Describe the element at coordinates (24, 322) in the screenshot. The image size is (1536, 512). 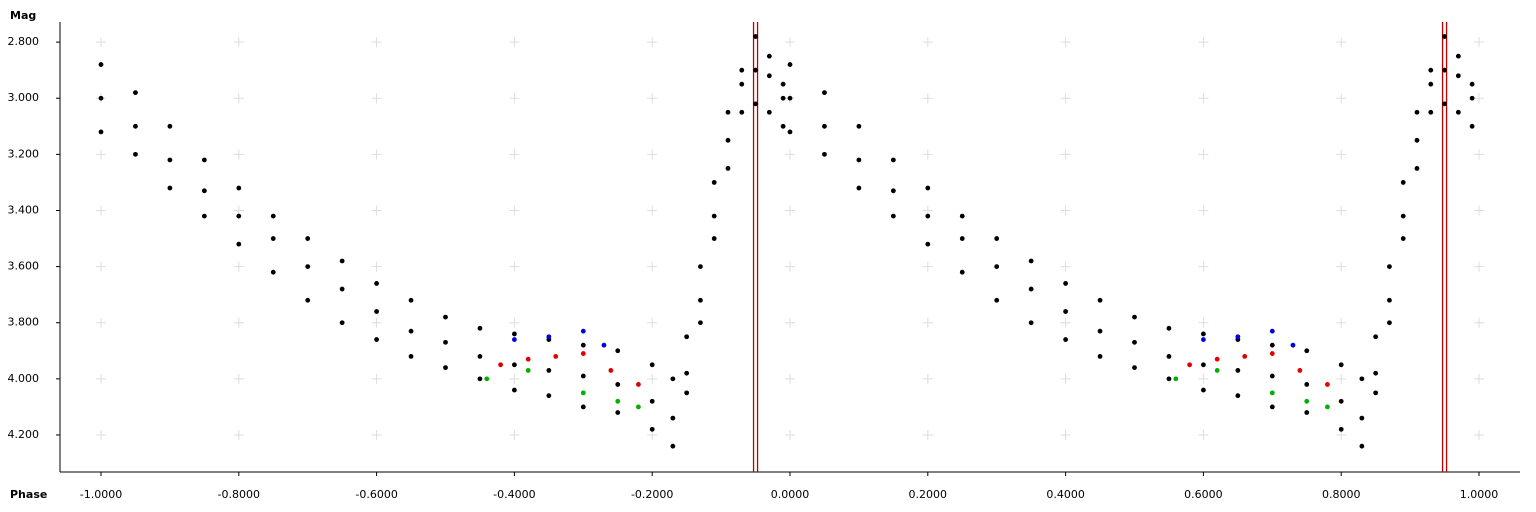
I see `y-tick-label: 3.800` at that location.